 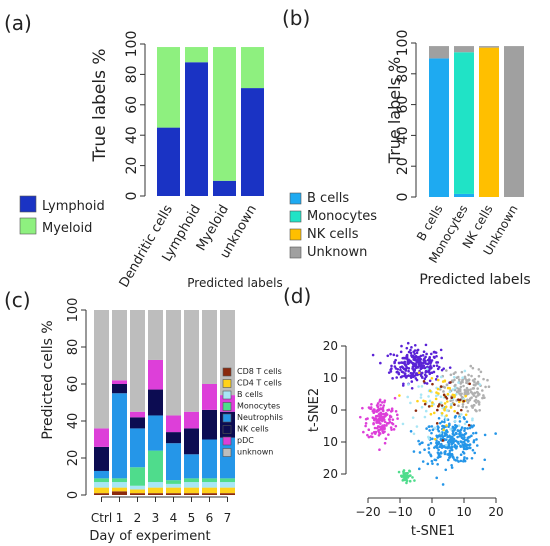 I want to click on legend-label: unknown, so click(x=255, y=452).